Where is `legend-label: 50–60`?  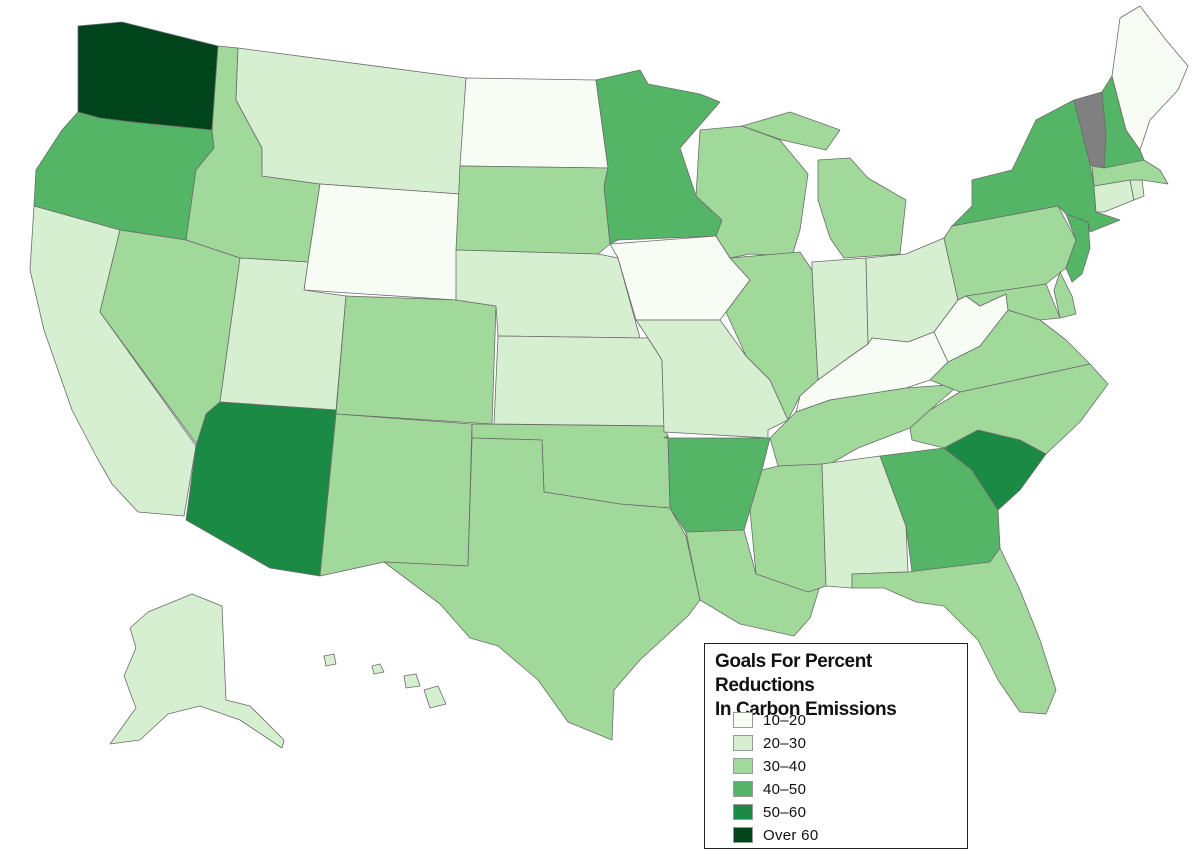 legend-label: 50–60 is located at coordinates (785, 812).